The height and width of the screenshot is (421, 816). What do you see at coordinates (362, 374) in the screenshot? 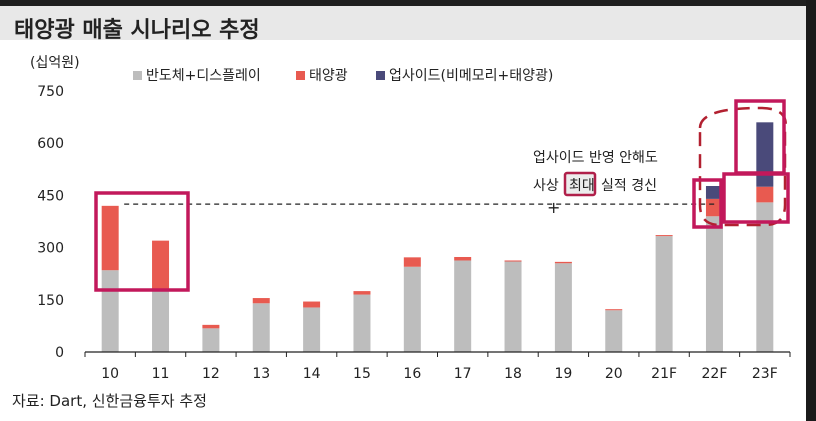
I see `x-tick-label-15: 15` at bounding box center [362, 374].